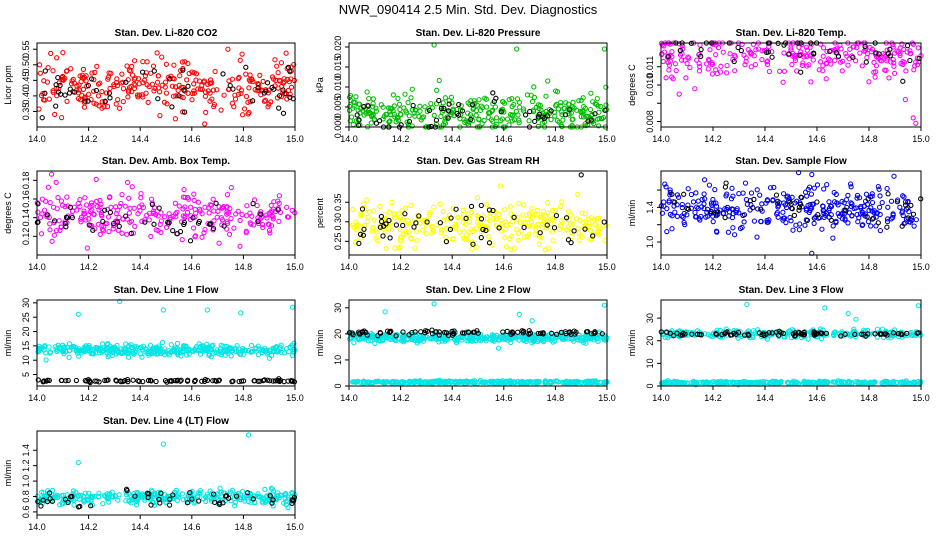 The height and width of the screenshot is (540, 936). What do you see at coordinates (26, 512) in the screenshot?
I see `y-tick-label: 0.6` at bounding box center [26, 512].